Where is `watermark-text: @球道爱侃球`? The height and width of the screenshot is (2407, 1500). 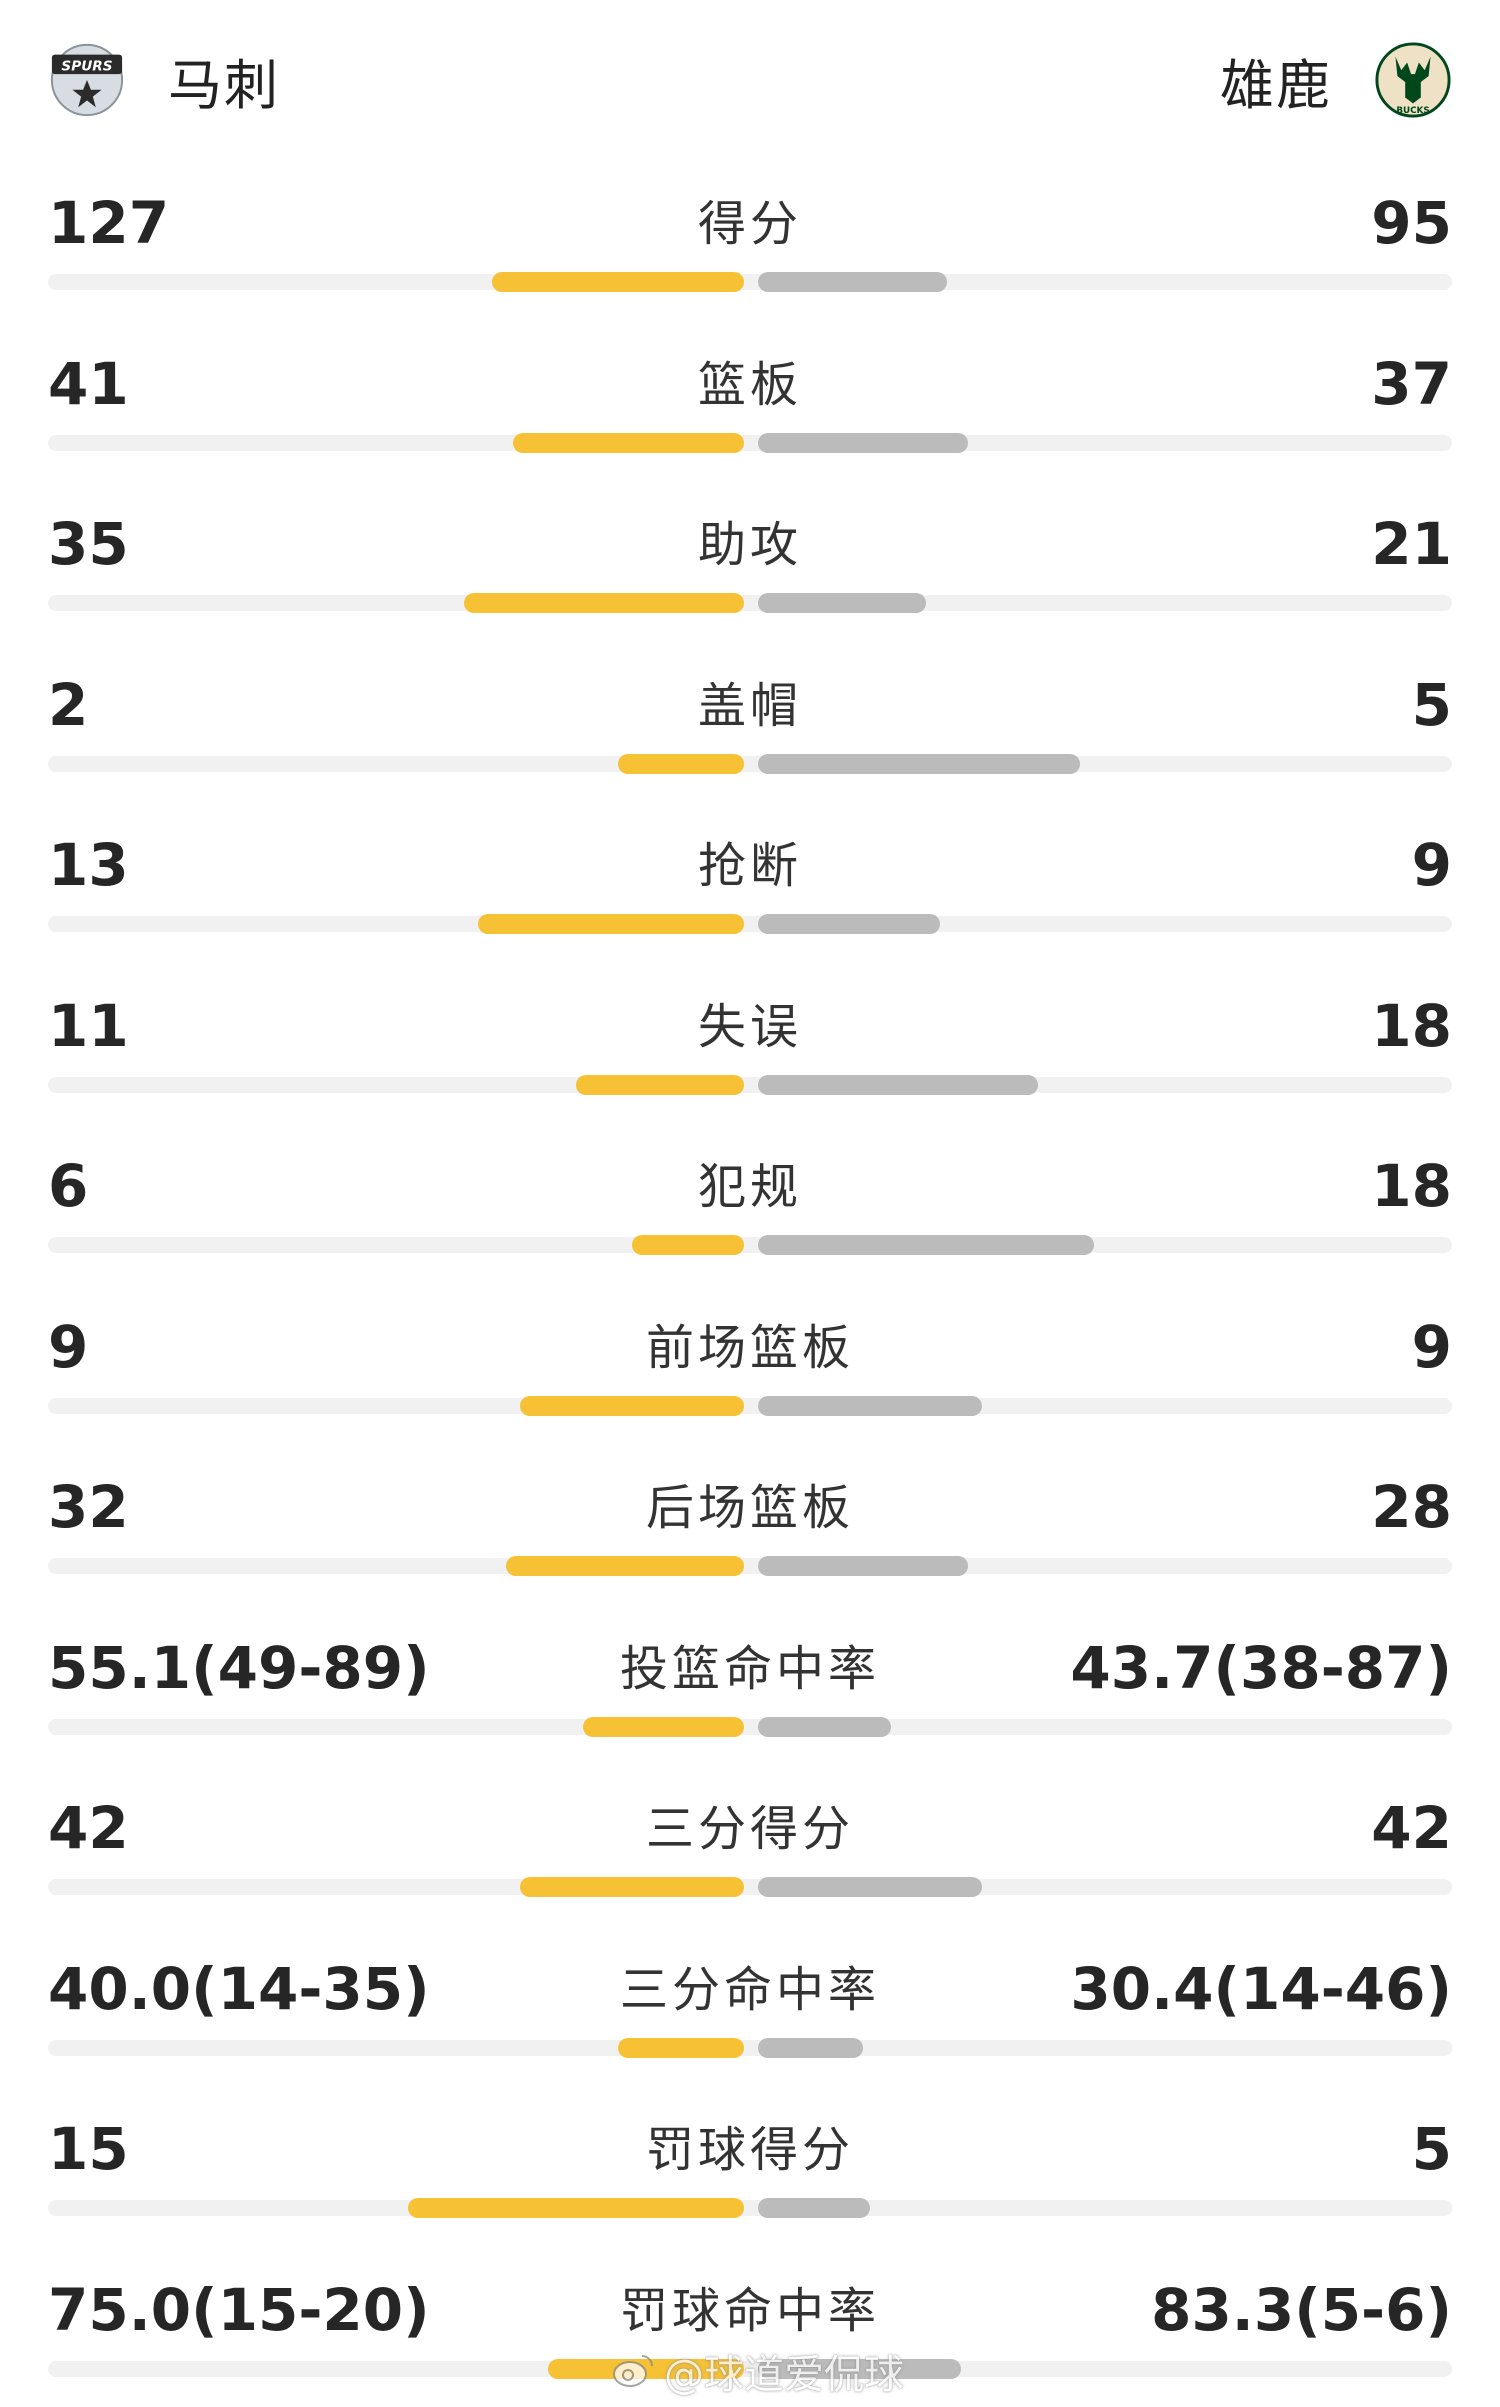
watermark-text: @球道爱侃球 is located at coordinates (784, 2371).